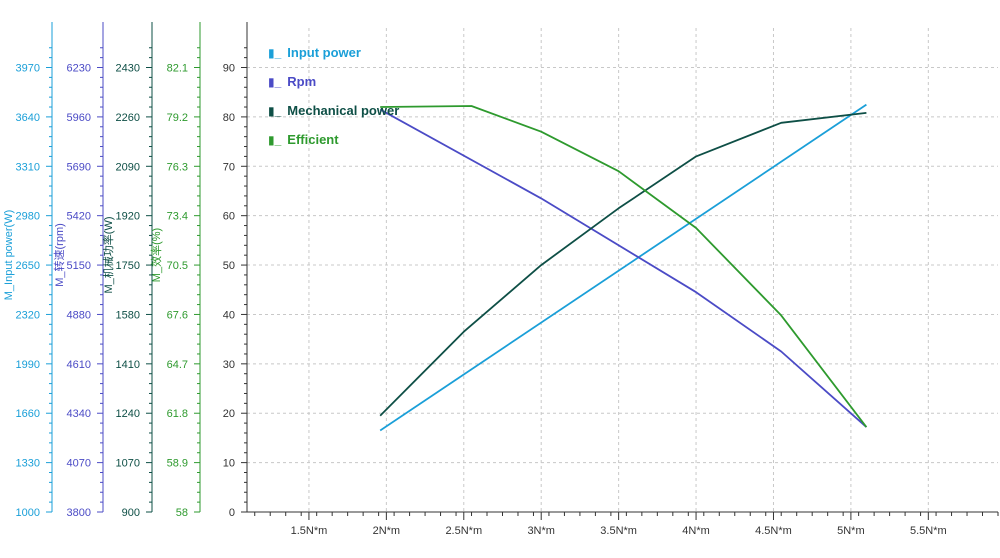 The width and height of the screenshot is (1000, 558). I want to click on secondary-axis-tick-label: 1330, so click(28, 464).